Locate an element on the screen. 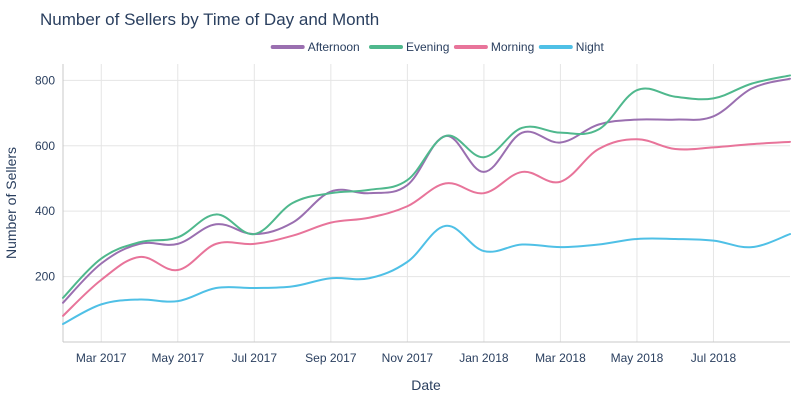 This screenshot has width=800, height=400. y-tick-label: 400 is located at coordinates (45, 211).